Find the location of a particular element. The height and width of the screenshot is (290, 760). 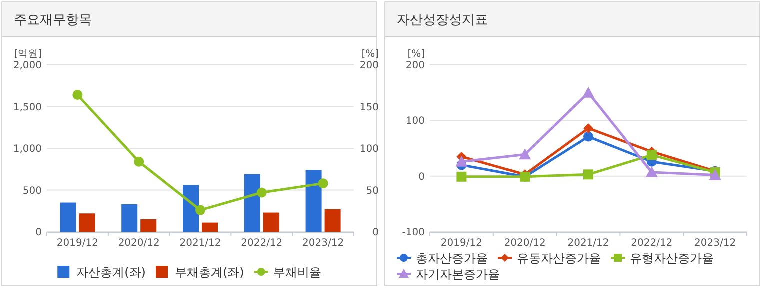

y2-tick-label: 50 is located at coordinates (372, 191).